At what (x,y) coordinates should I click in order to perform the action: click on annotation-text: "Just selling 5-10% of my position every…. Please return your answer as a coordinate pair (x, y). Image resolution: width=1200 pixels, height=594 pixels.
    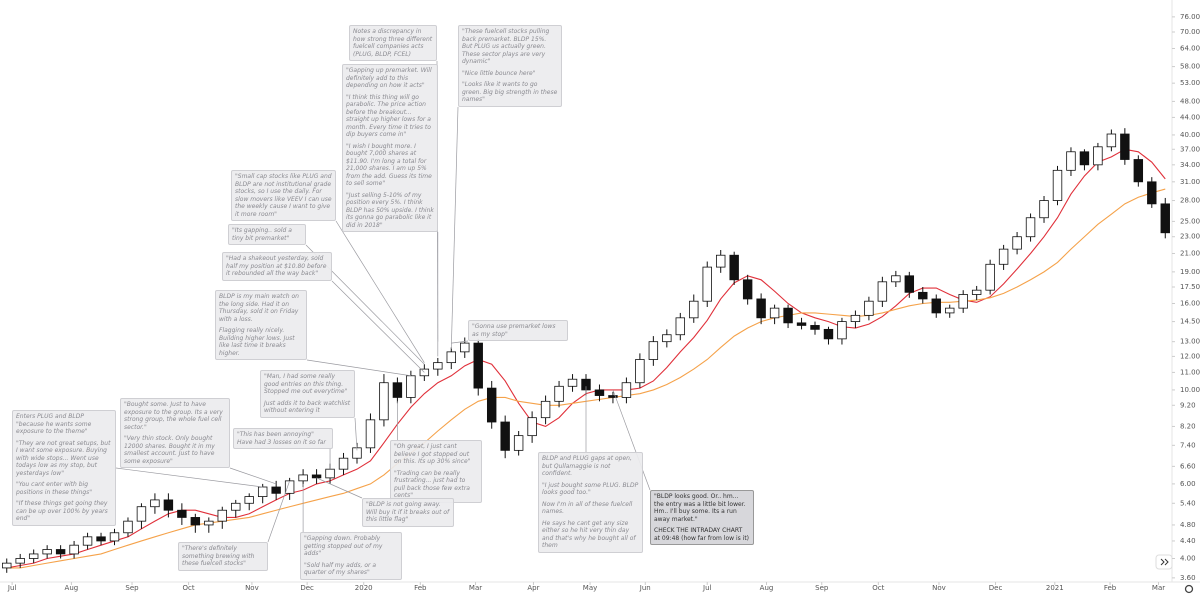
    Looking at the image, I should click on (390, 210).